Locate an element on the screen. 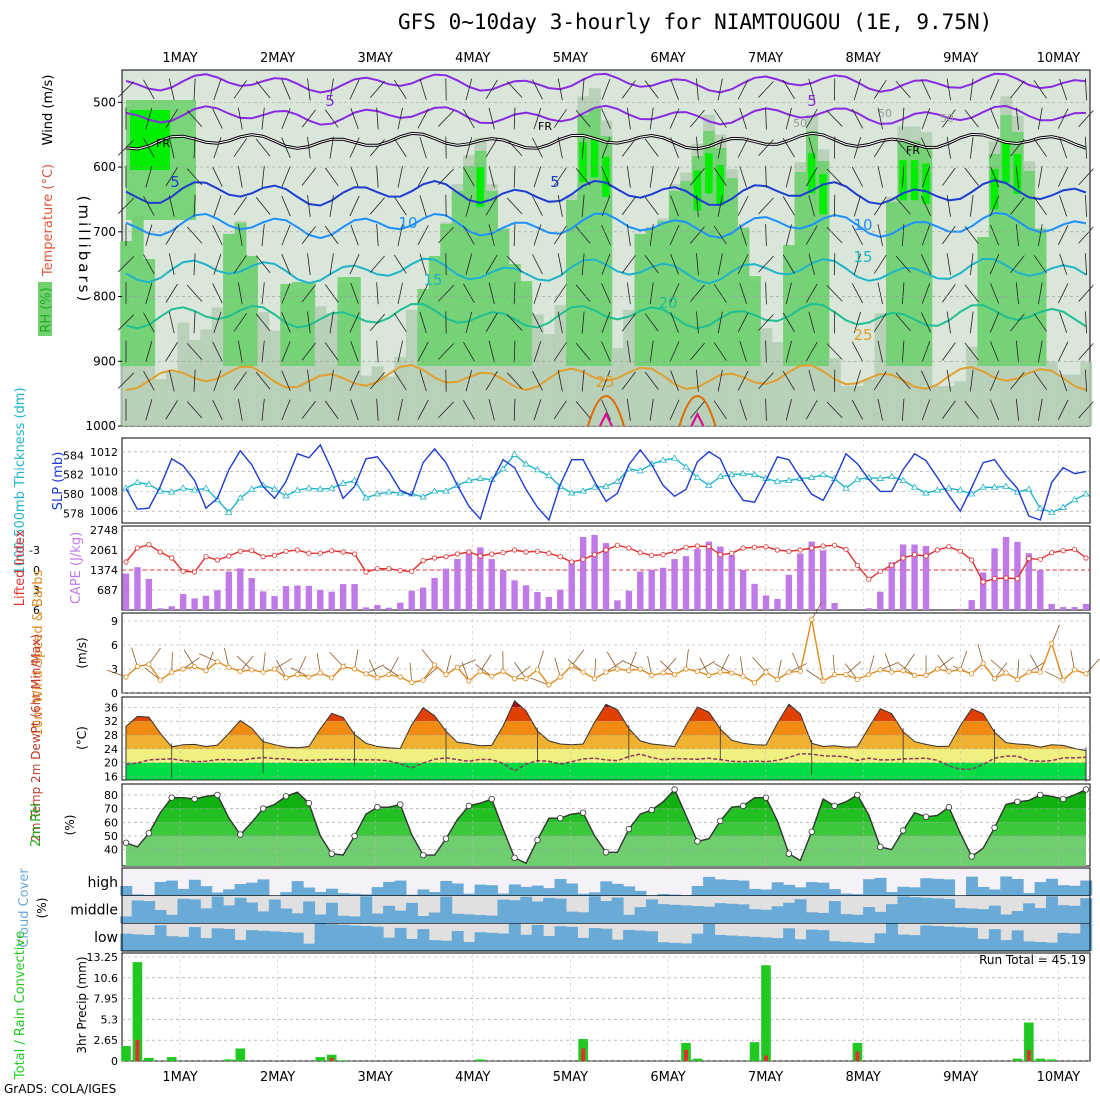 The image size is (1100, 1100). top-date-label: 10MAY is located at coordinates (1059, 58).